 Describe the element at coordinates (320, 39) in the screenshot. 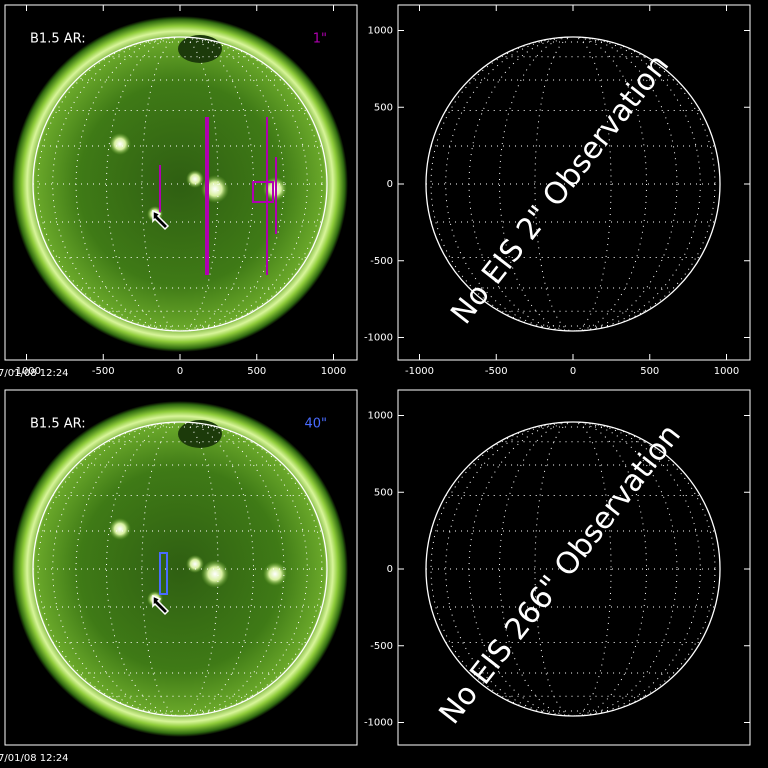

I see `slit-label: 1"` at that location.